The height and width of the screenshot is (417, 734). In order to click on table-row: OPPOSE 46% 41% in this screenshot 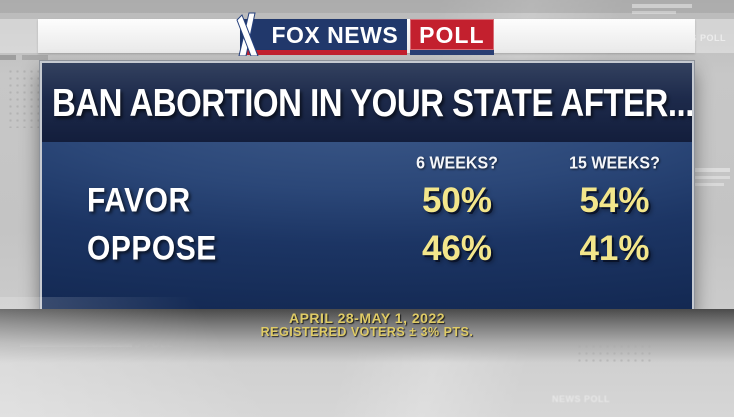, I will do `click(367, 248)`.